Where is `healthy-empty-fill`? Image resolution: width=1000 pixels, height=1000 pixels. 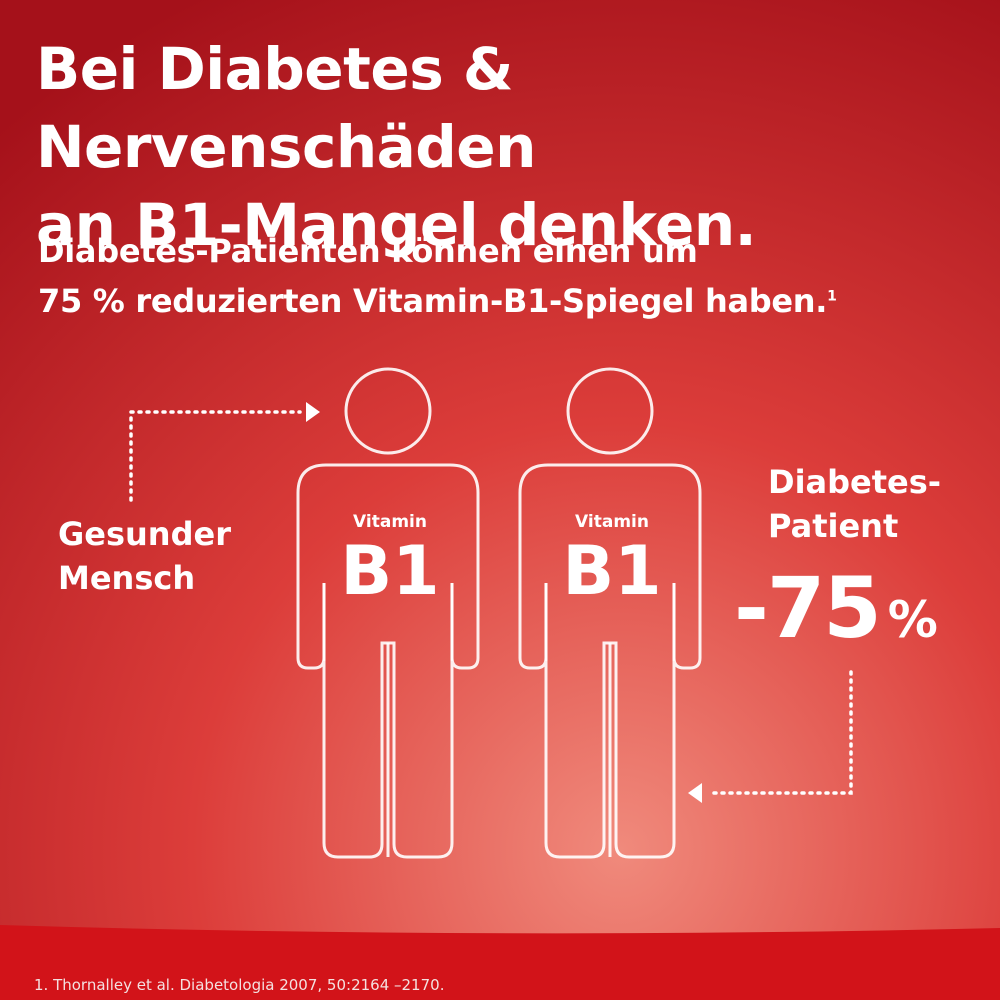
healthy-empty-fill is located at coordinates (388, 389).